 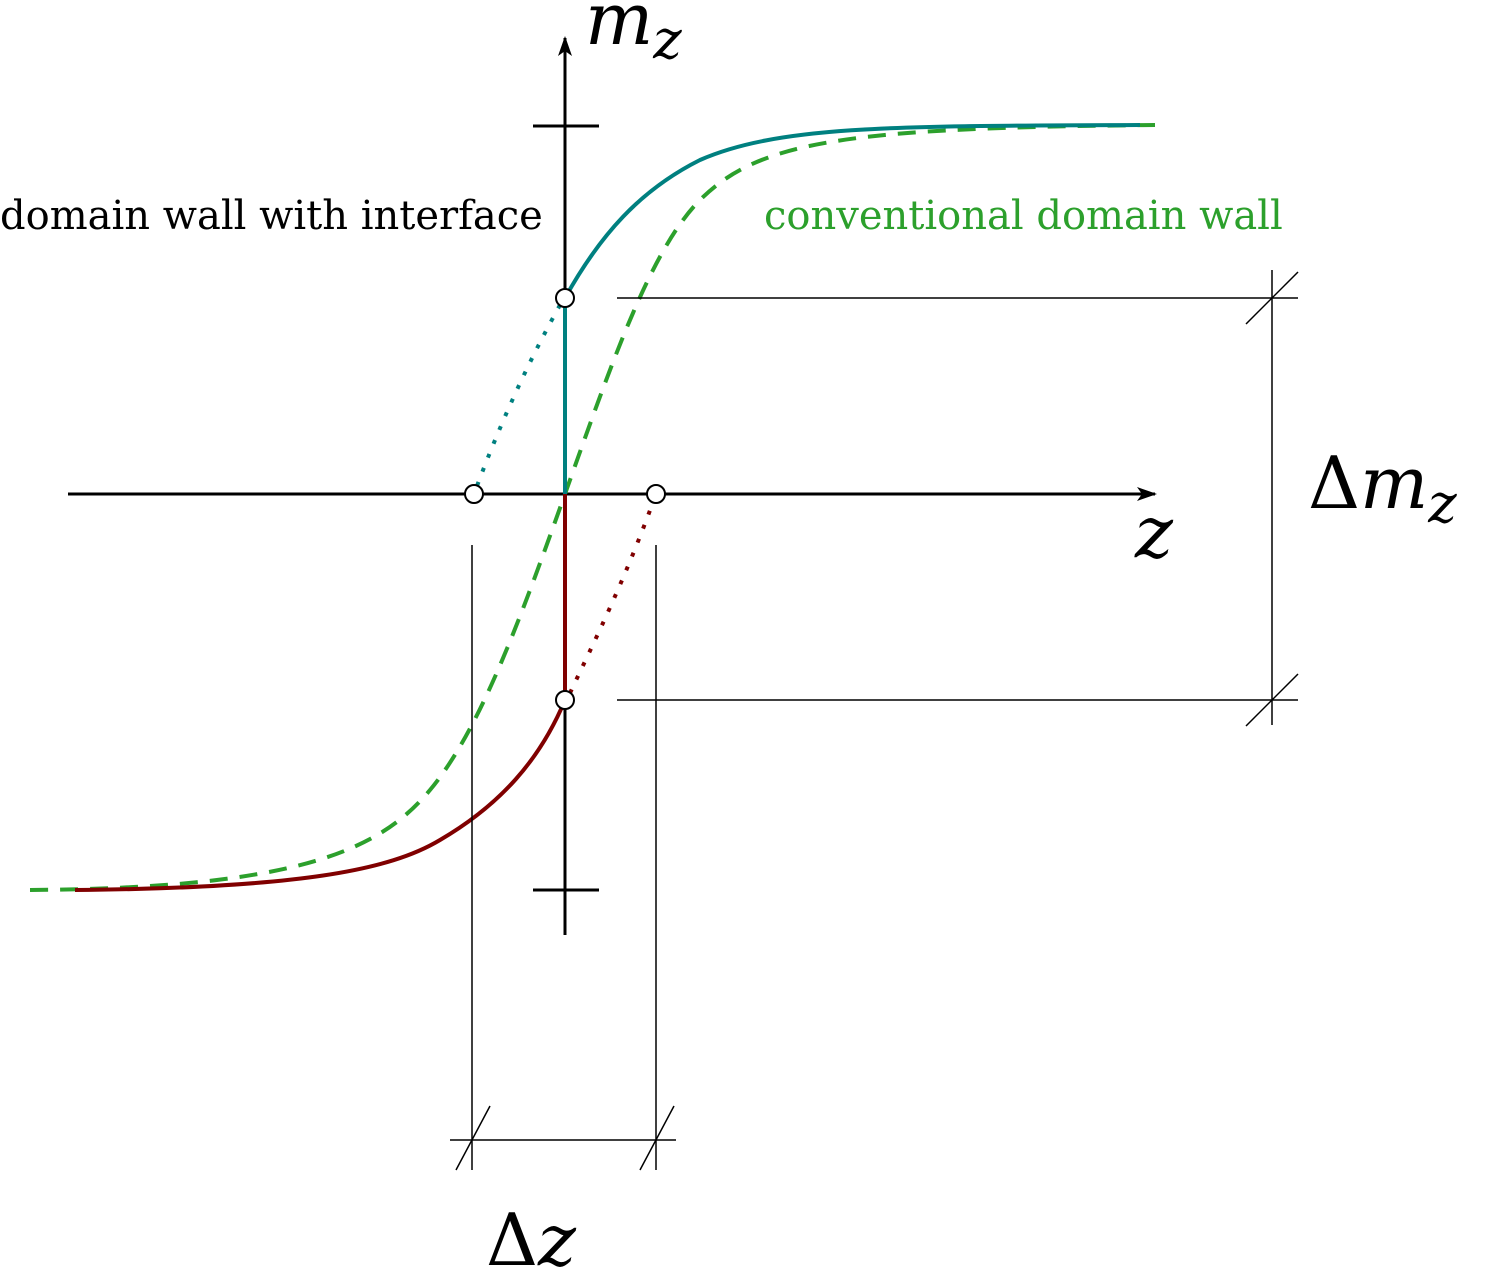 I want to click on label-interface-wall: domain wall with interface, so click(x=271, y=216).